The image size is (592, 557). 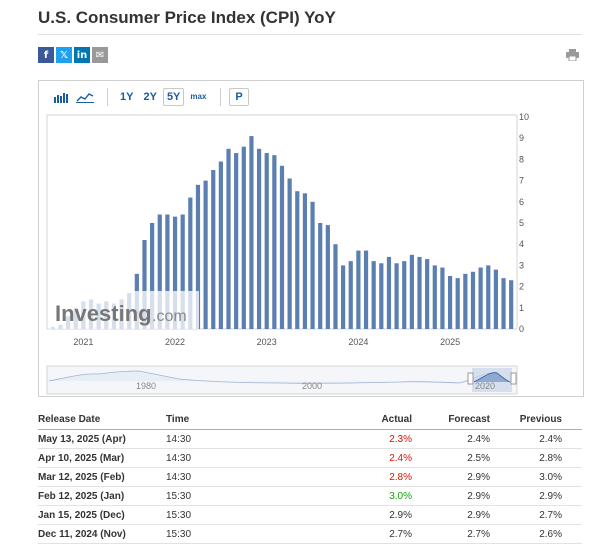 What do you see at coordinates (82, 55) in the screenshot?
I see `linkedin-icon: in` at bounding box center [82, 55].